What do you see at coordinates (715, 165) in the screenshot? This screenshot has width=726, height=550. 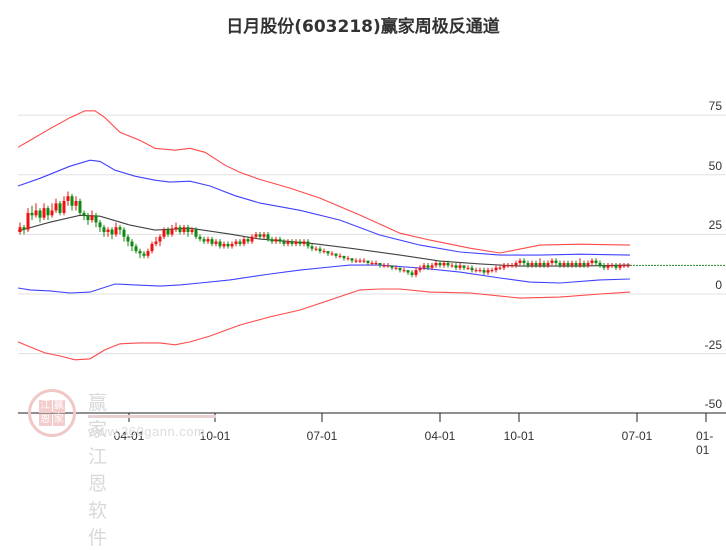 I see `y-tick-label: 50` at bounding box center [715, 165].